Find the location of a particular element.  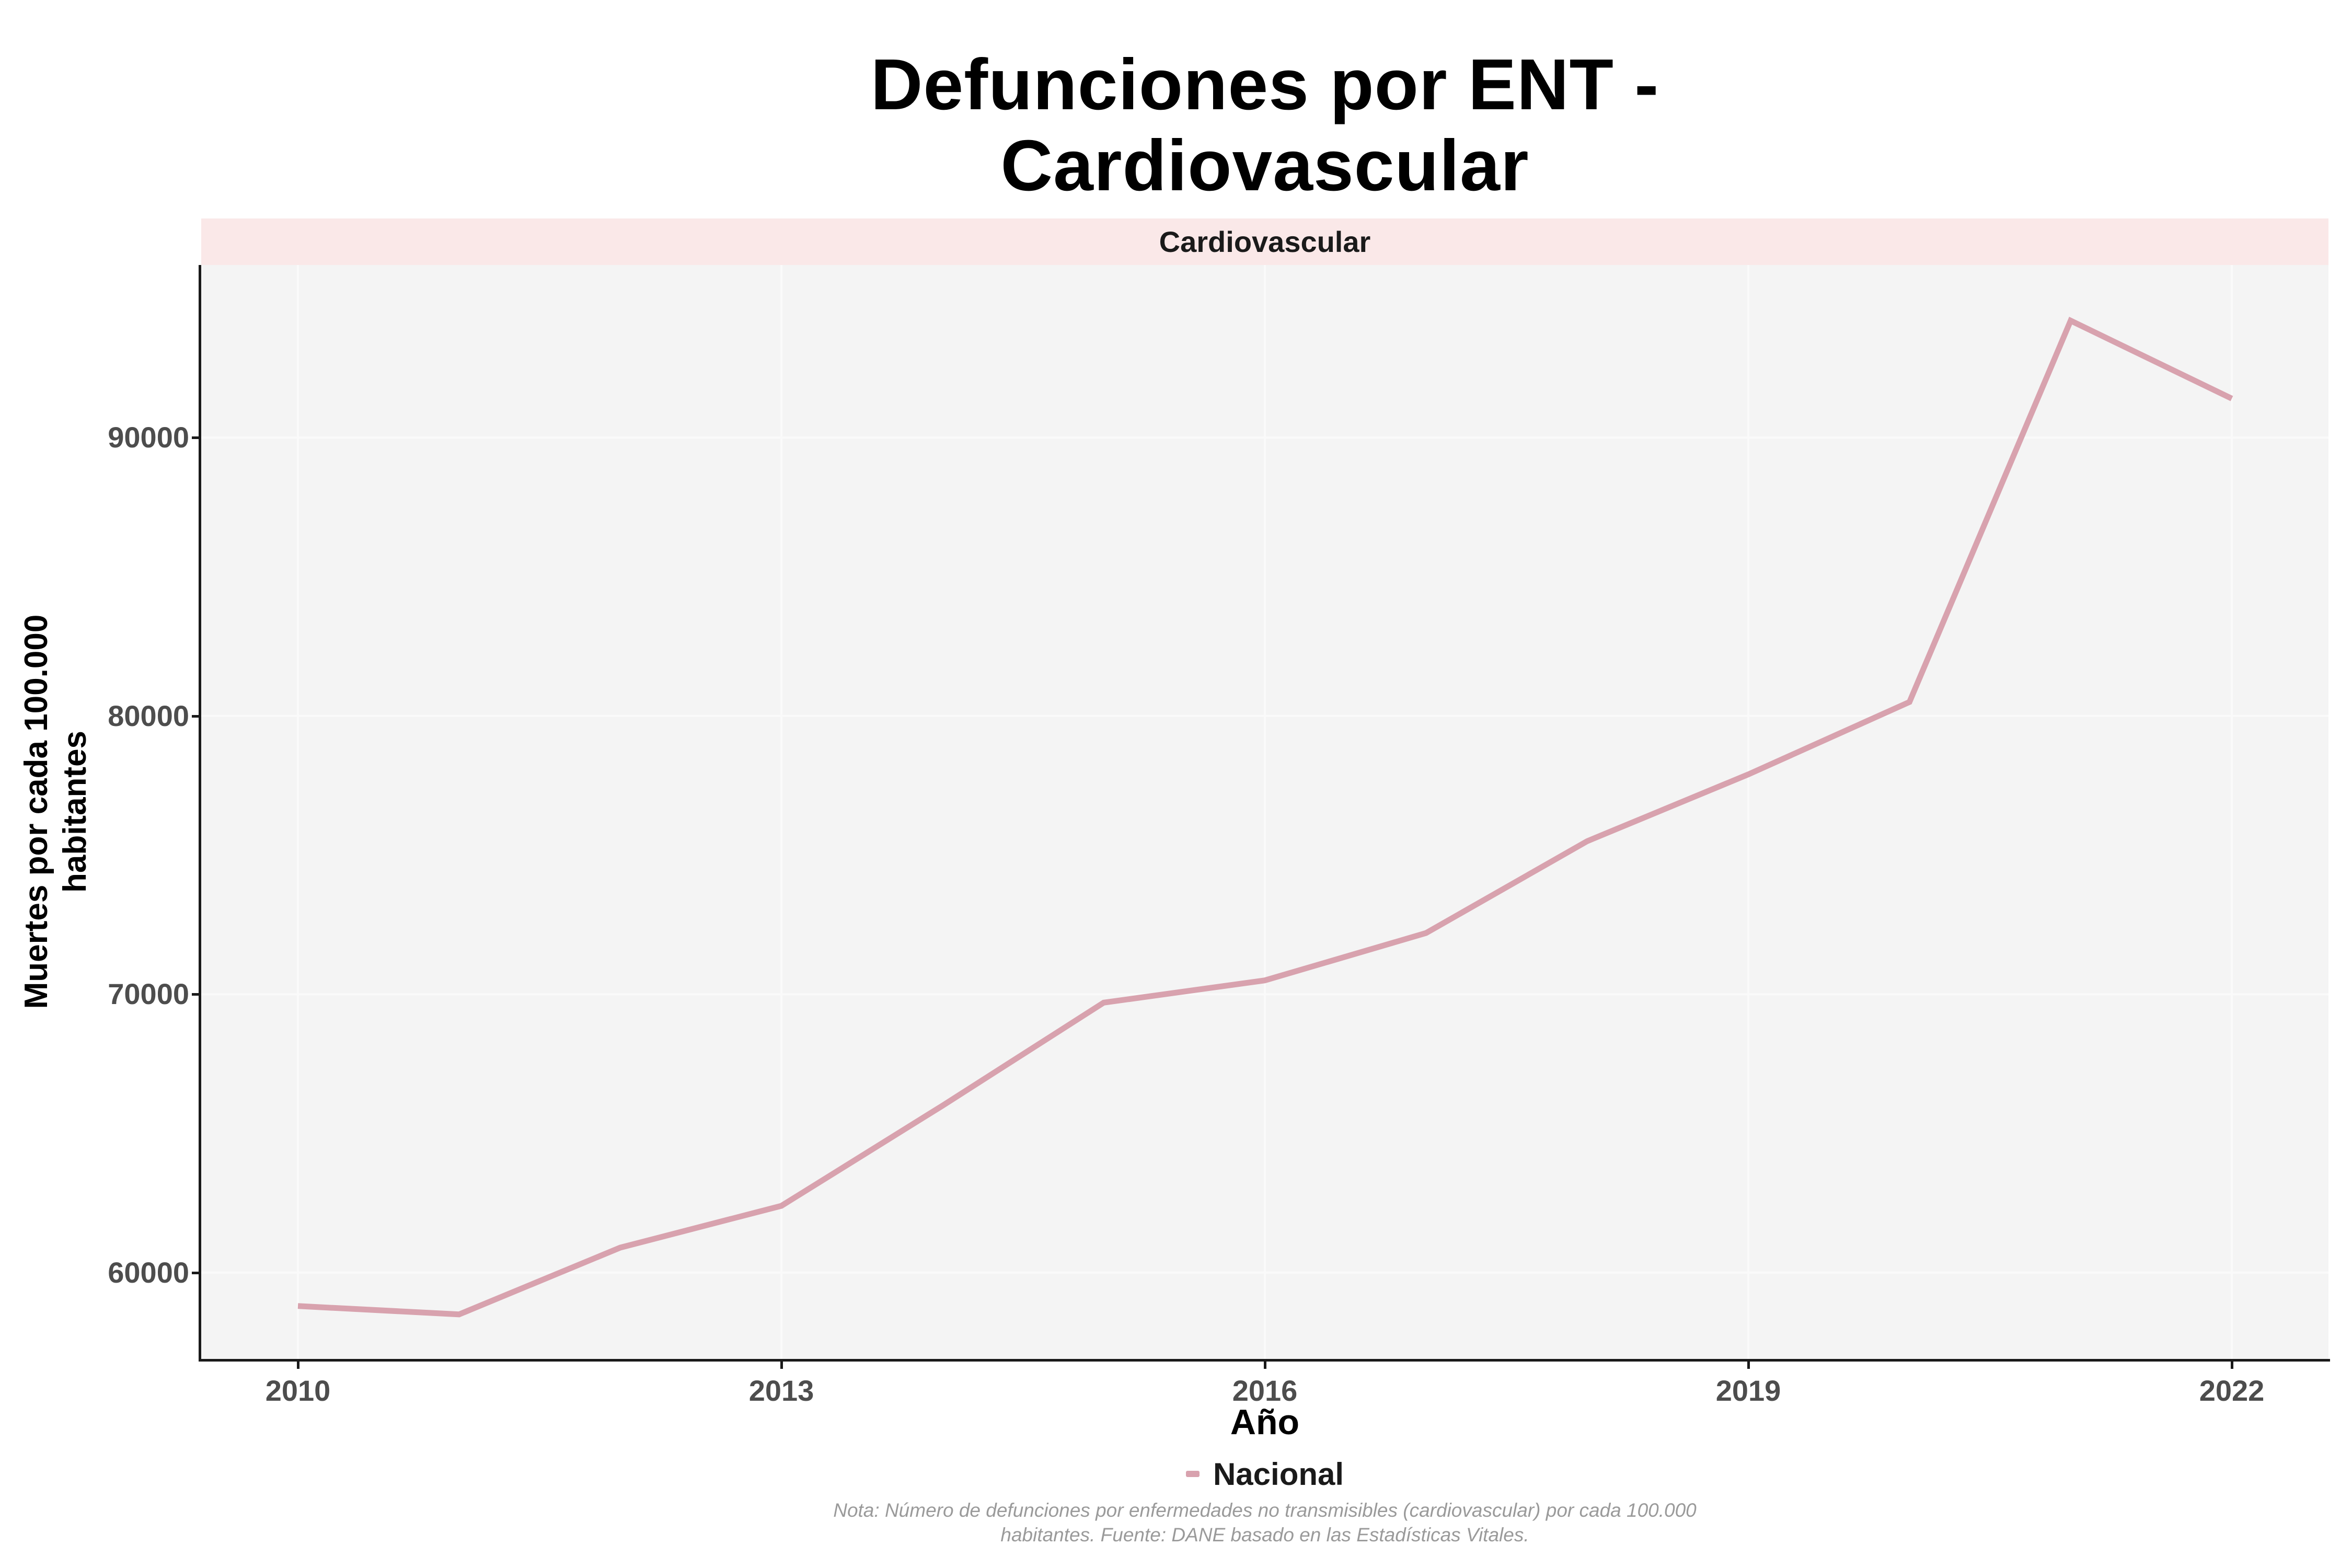

y-axis-line is located at coordinates (200, 813).